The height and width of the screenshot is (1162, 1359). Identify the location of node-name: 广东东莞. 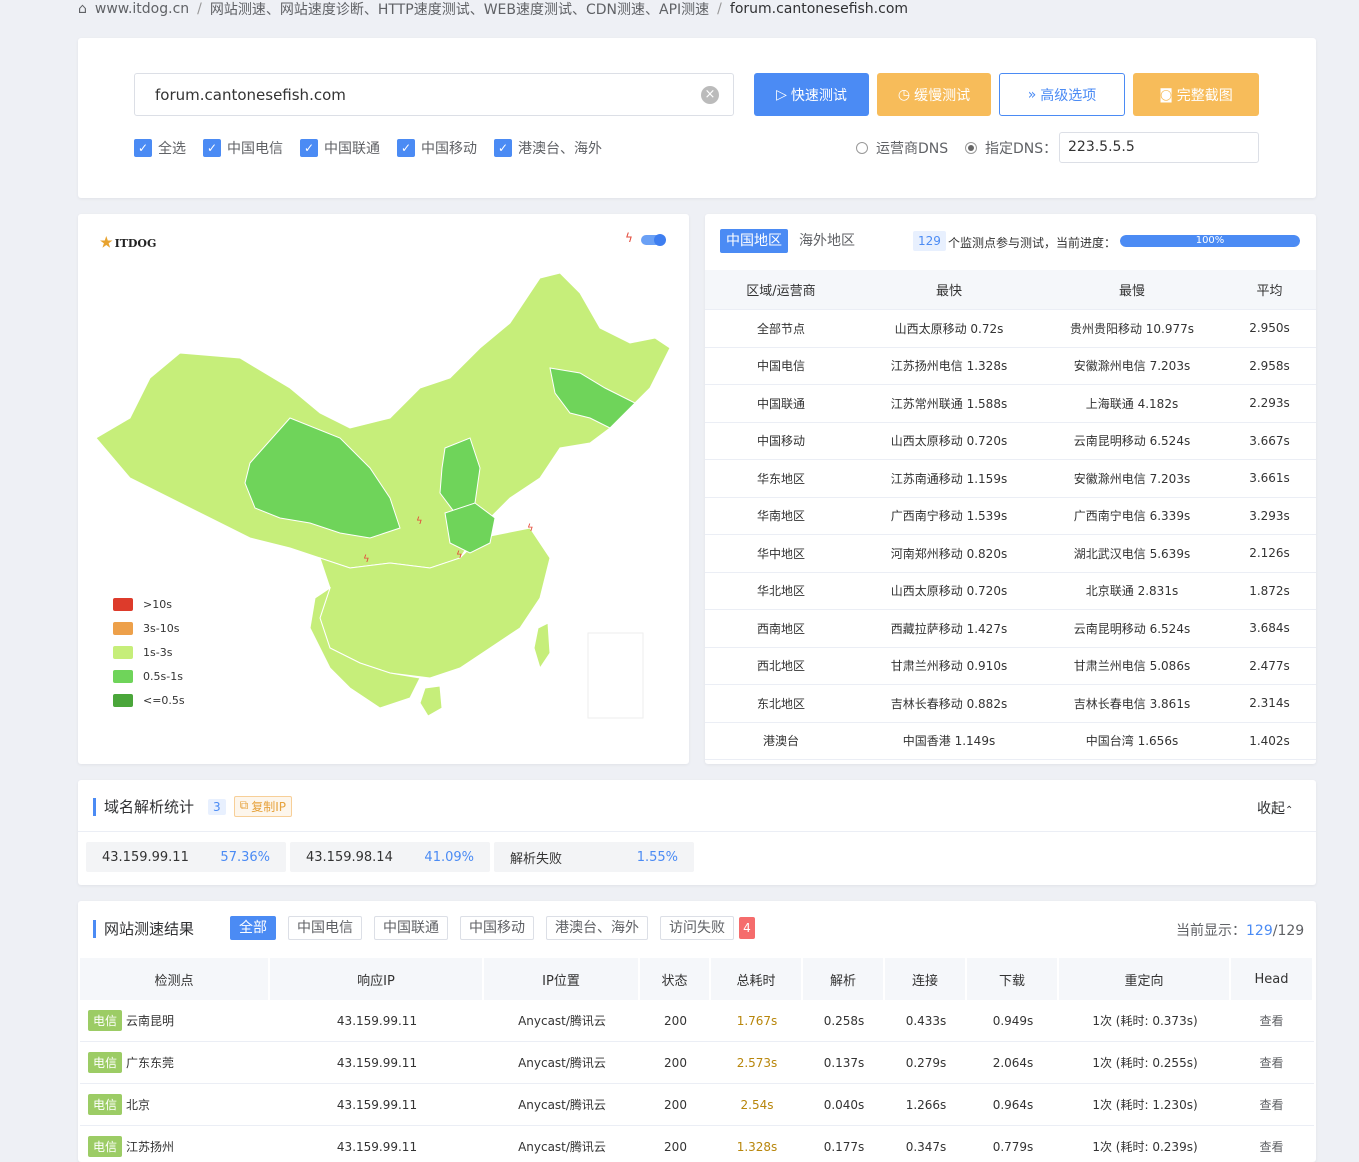
(150, 1063).